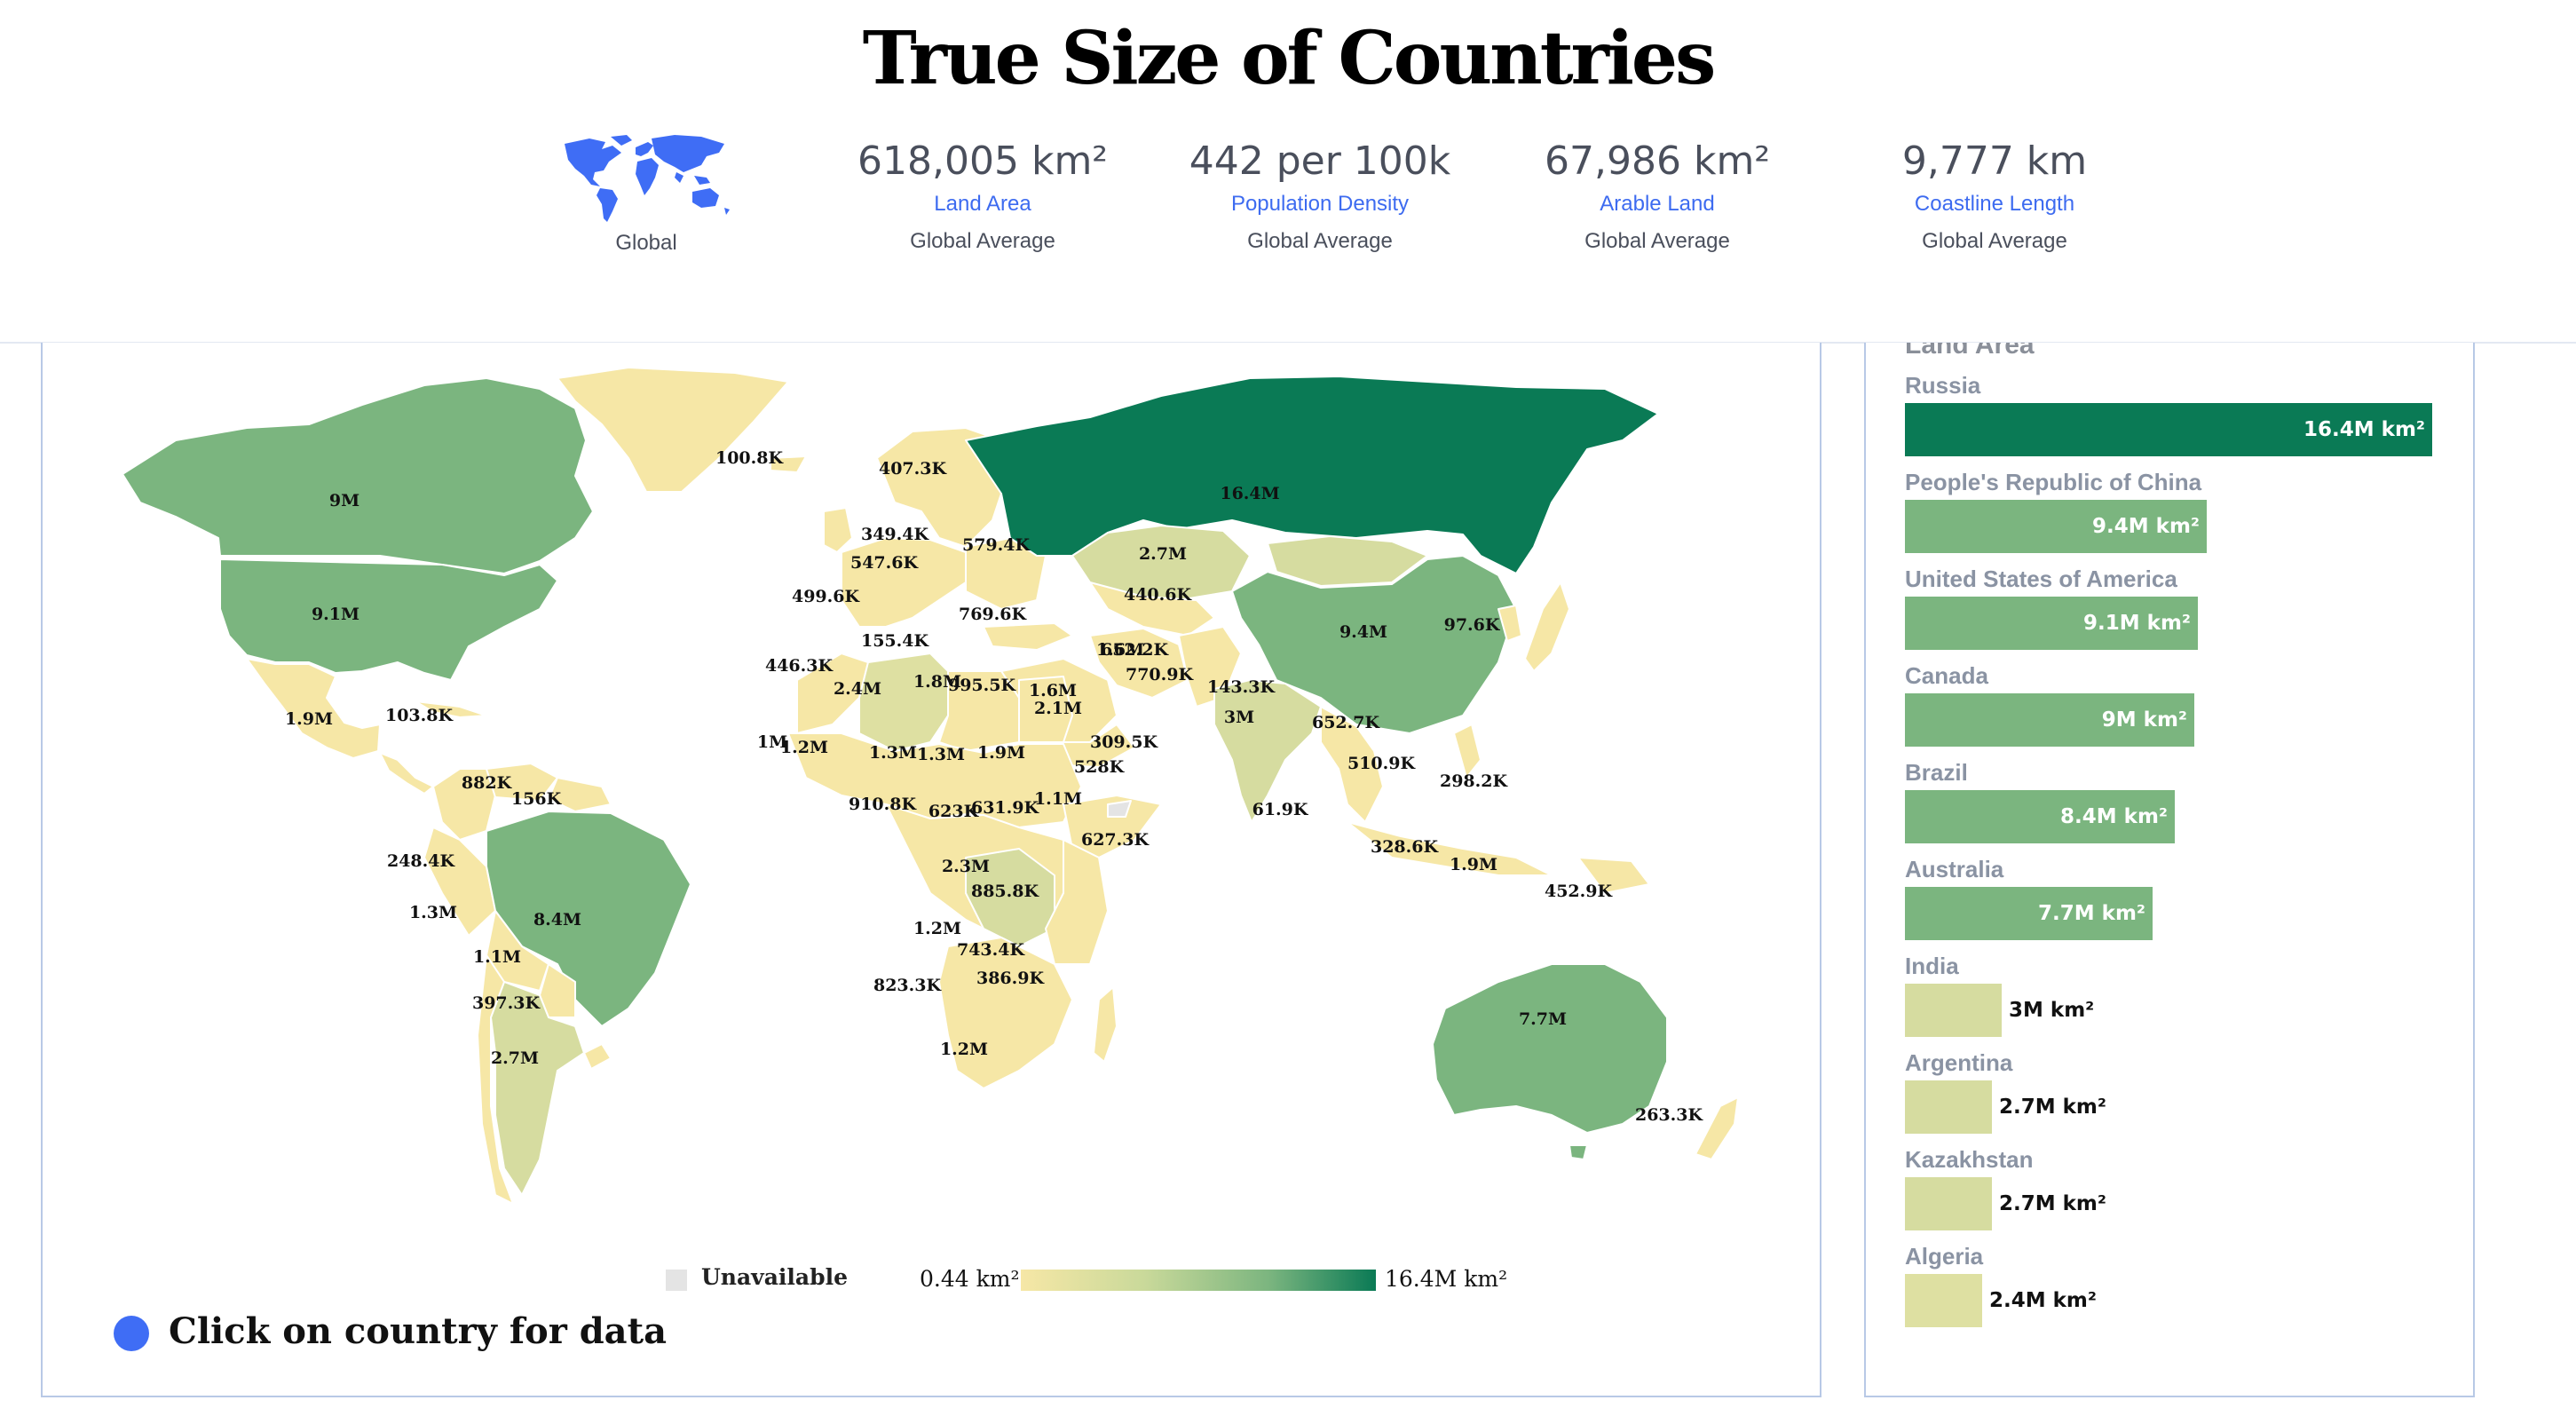 The height and width of the screenshot is (1424, 2576). What do you see at coordinates (1363, 632) in the screenshot?
I see `map-value-label: 9.4M` at bounding box center [1363, 632].